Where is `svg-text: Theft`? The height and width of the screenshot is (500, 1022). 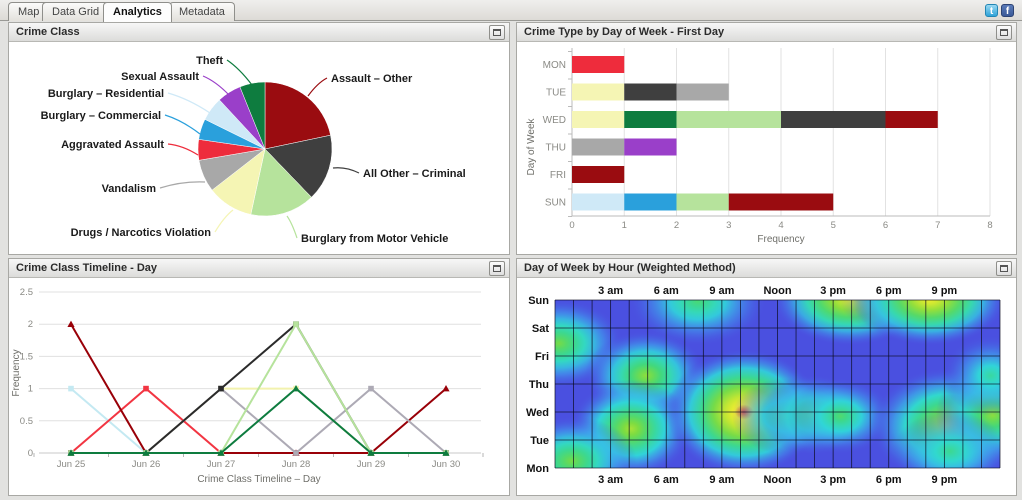
svg-text: Theft is located at coordinates (209, 61).